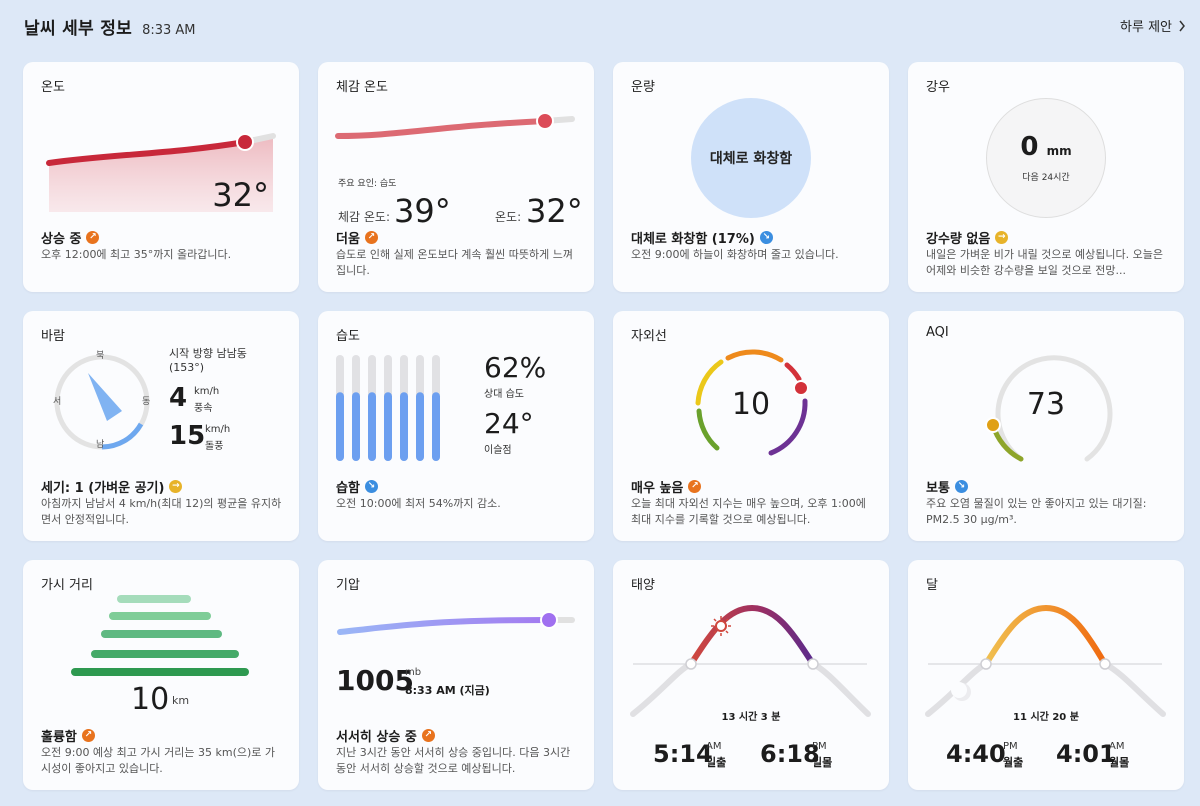 This screenshot has width=1200, height=806. What do you see at coordinates (790, 754) in the screenshot?
I see `sunset-time: 6:18` at bounding box center [790, 754].